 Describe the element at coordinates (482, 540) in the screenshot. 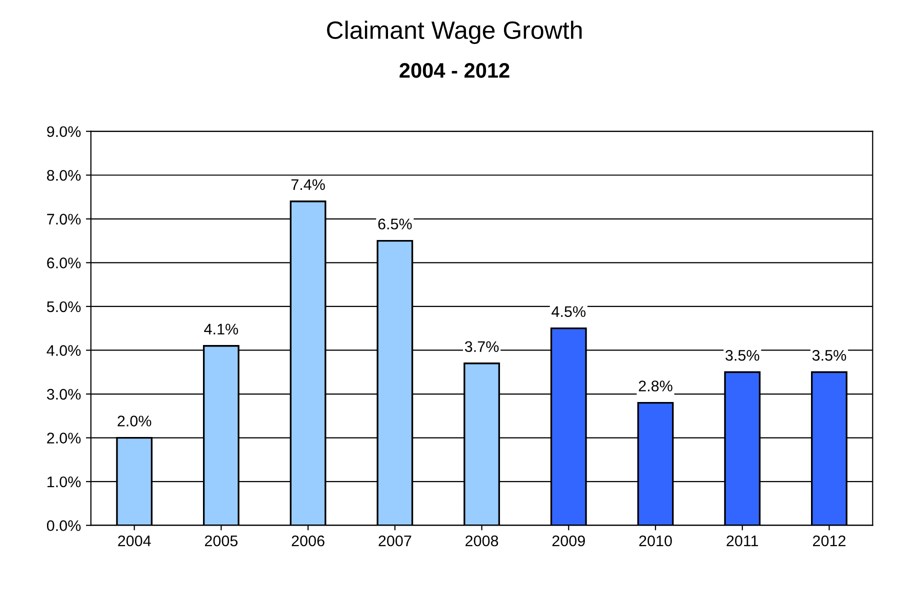

I see `x-tick-label: 2008` at that location.